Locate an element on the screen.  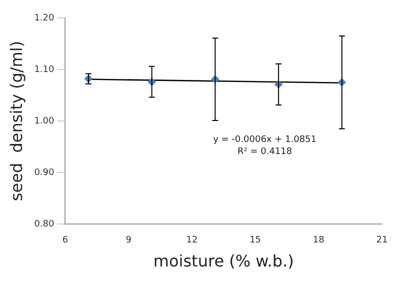
y-tick-label: 1.00 is located at coordinates (44, 121).